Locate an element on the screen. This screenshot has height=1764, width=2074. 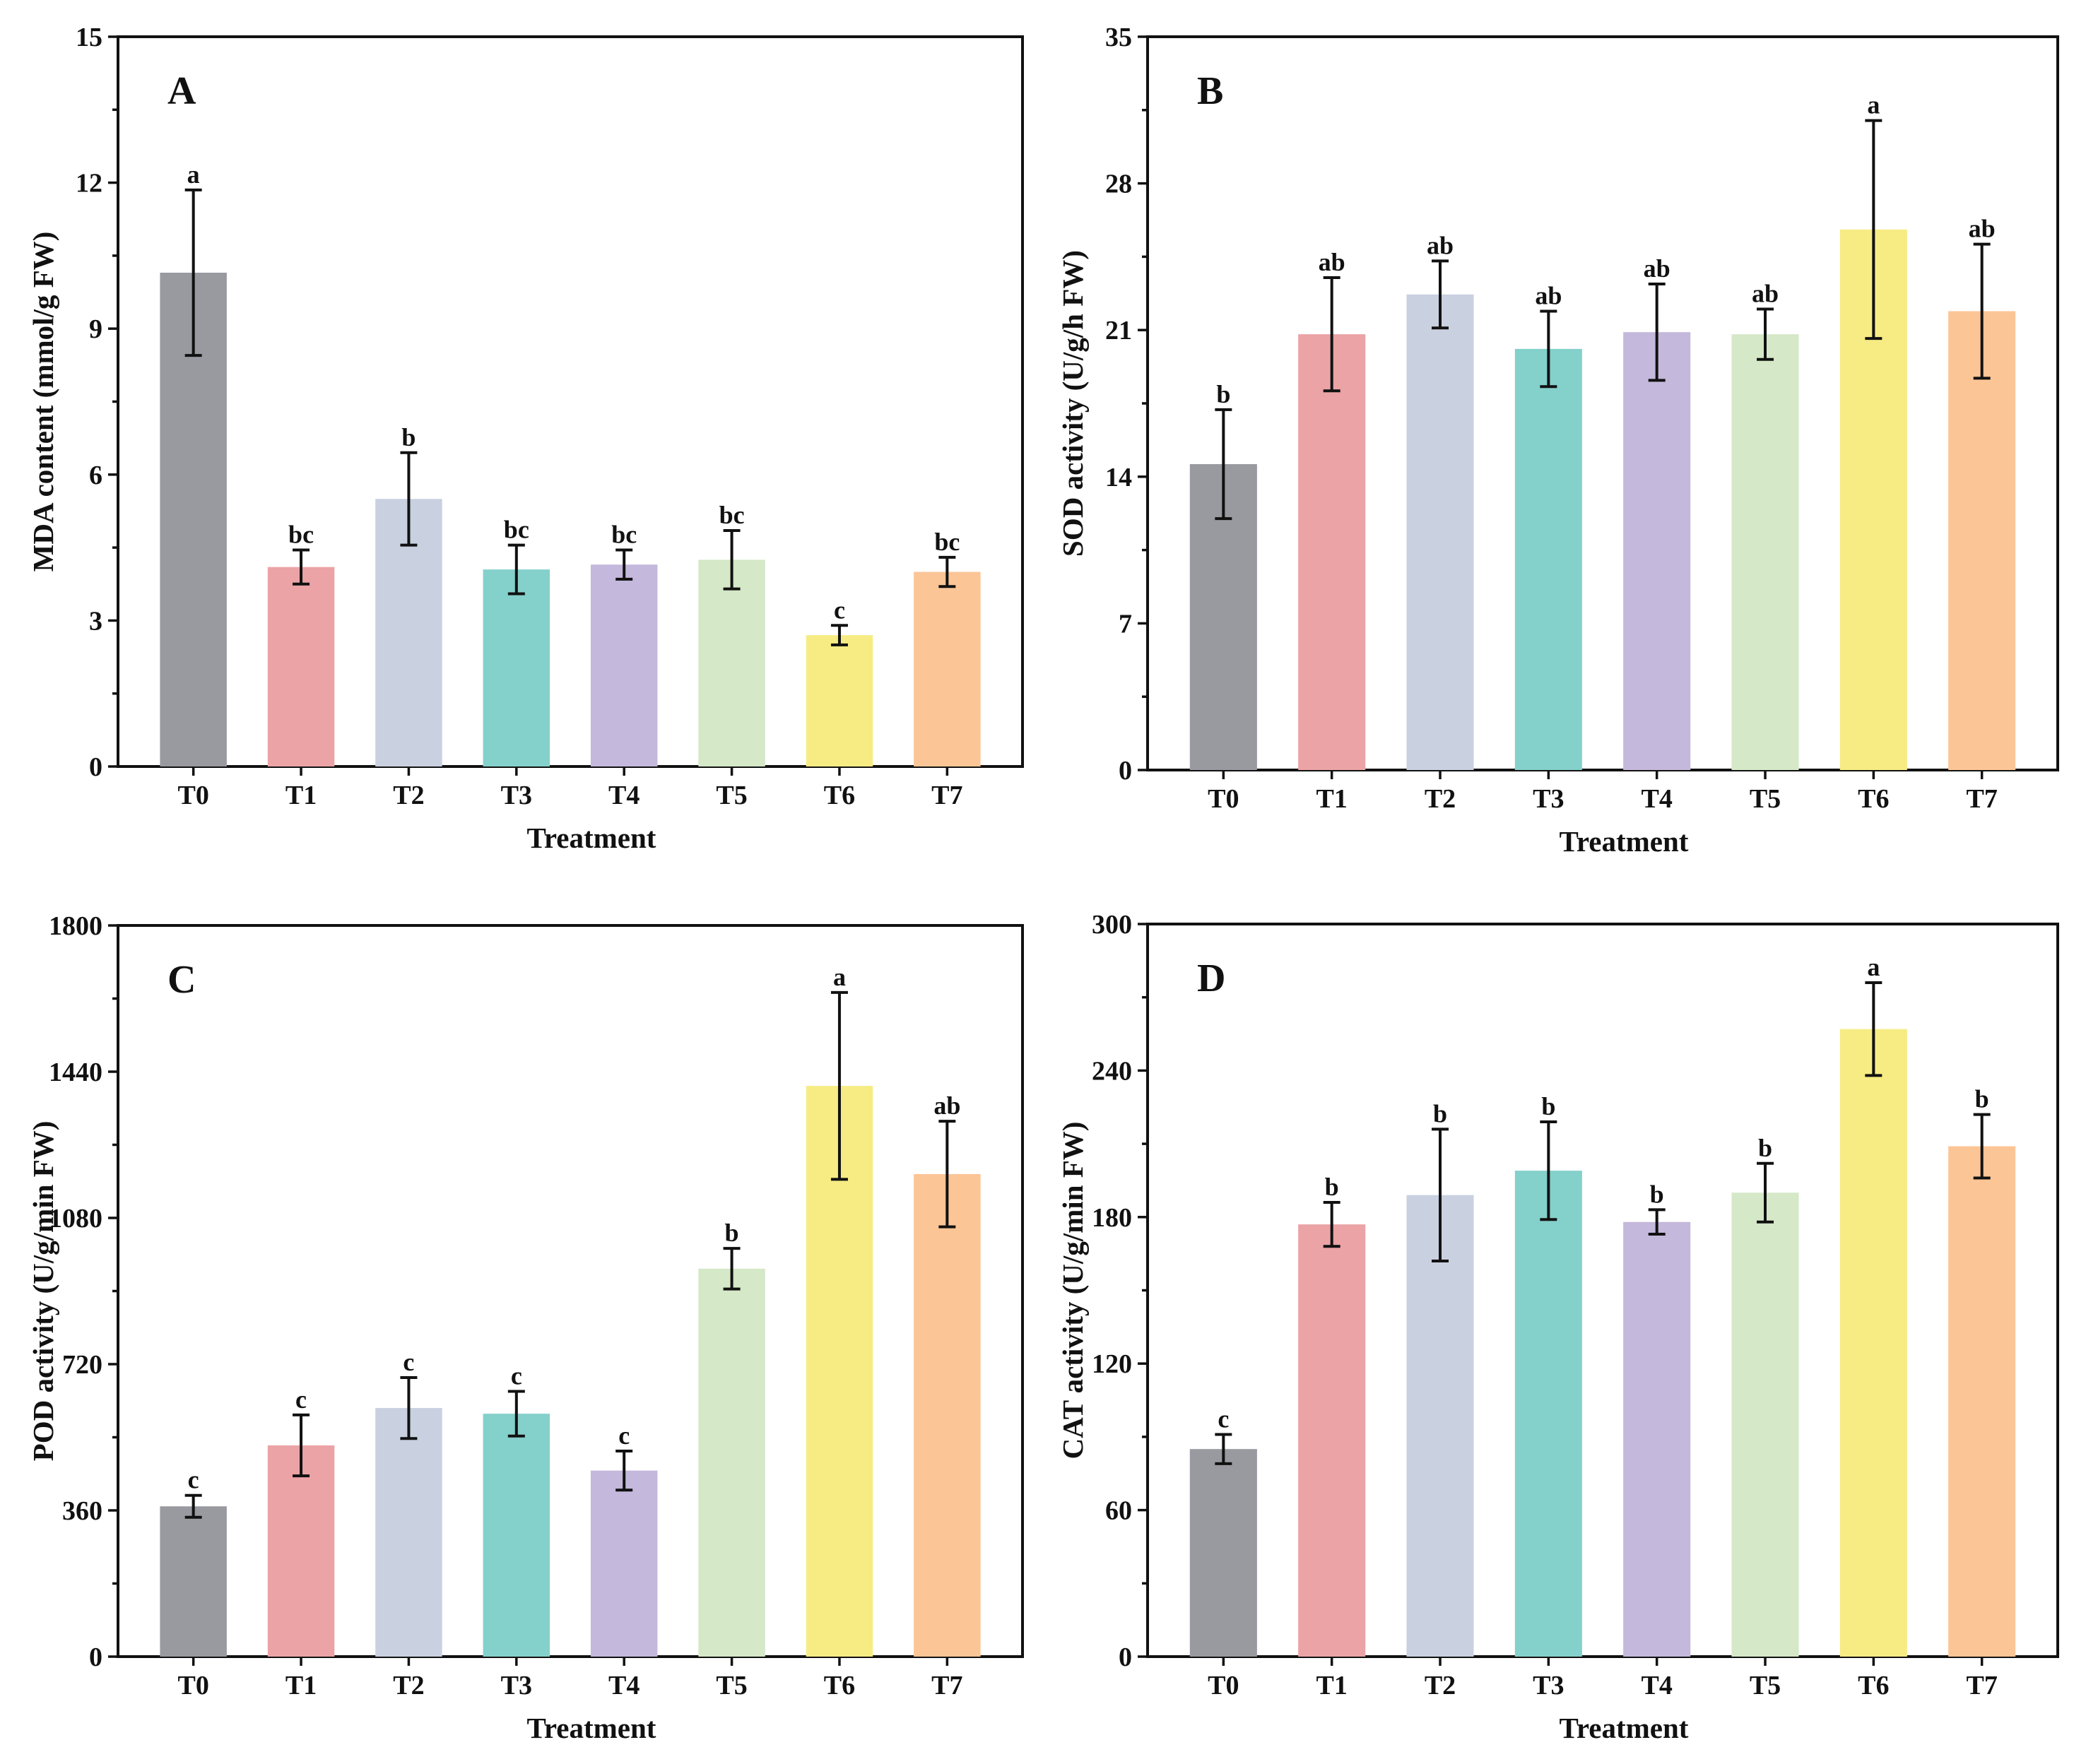
y-tick-label: 7 is located at coordinates (1125, 624).